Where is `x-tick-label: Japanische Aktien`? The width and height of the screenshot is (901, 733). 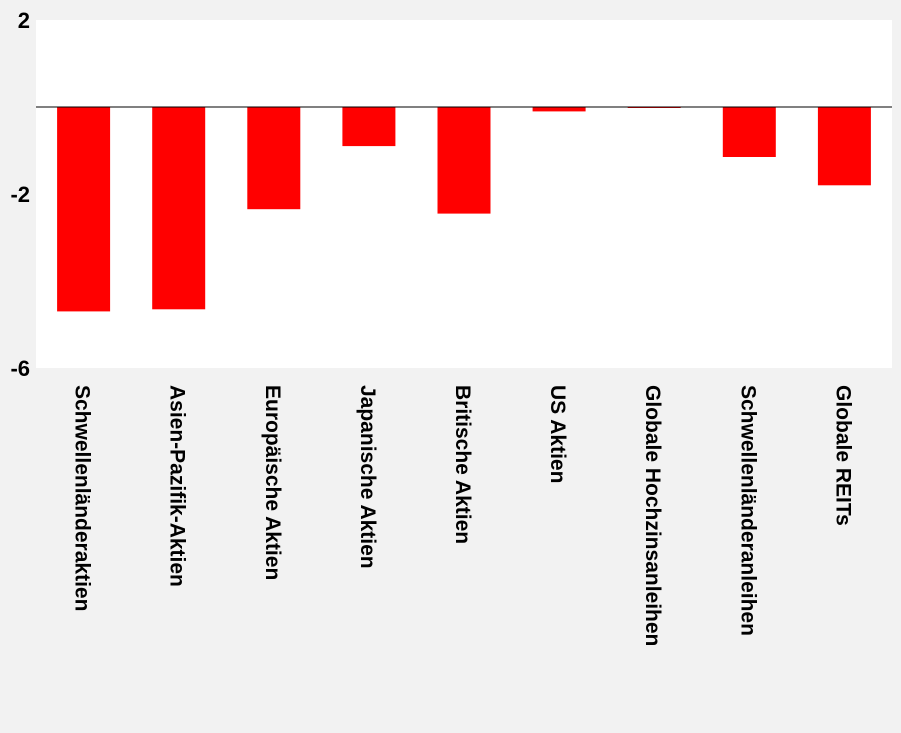 x-tick-label: Japanische Aktien is located at coordinates (367, 477).